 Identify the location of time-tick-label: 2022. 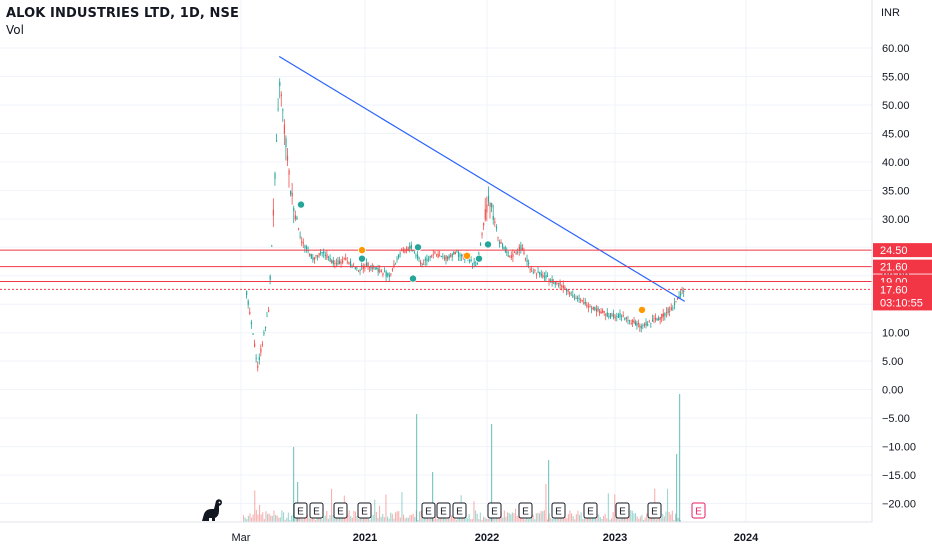
(487, 538).